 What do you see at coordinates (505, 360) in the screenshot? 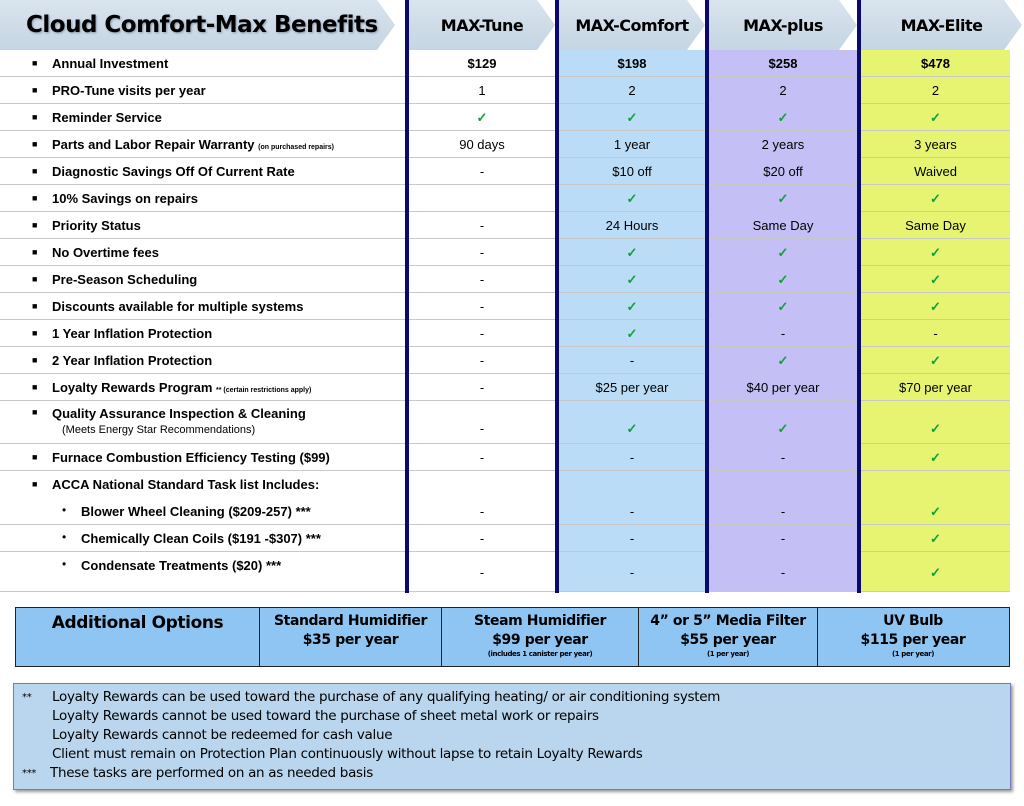
I see `table-row: ■ 2 Year Inflation Protection - - ✓ ✓` at bounding box center [505, 360].